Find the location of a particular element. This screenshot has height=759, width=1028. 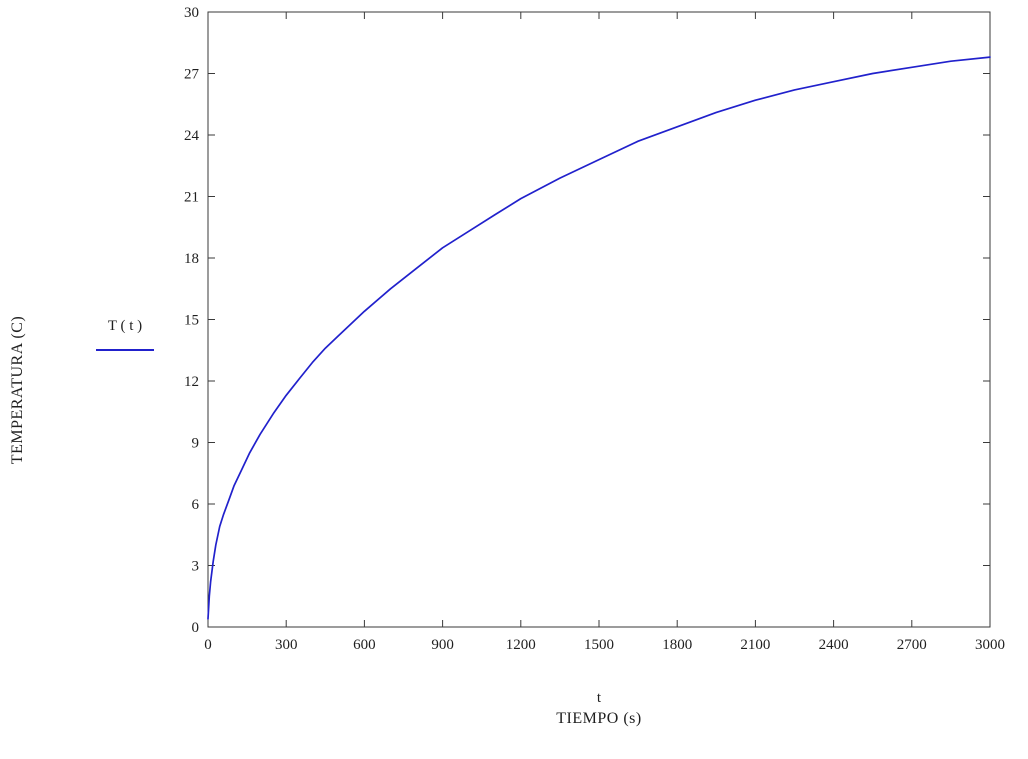

x-axis-title: t TIEMPO (s) is located at coordinates (598, 709).